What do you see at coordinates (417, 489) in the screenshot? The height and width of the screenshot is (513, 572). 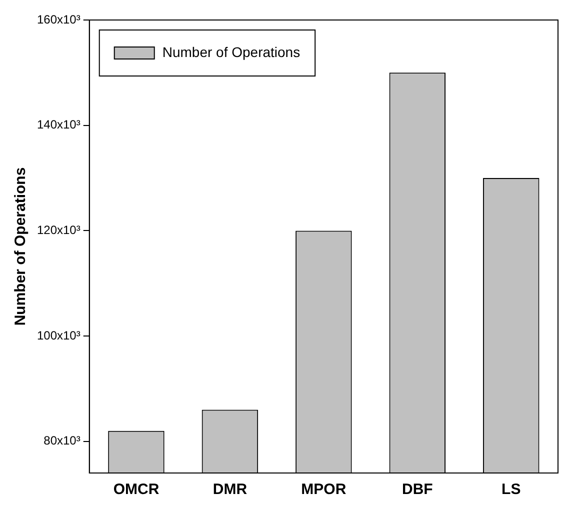 I see `x-tick-label: DBF` at bounding box center [417, 489].